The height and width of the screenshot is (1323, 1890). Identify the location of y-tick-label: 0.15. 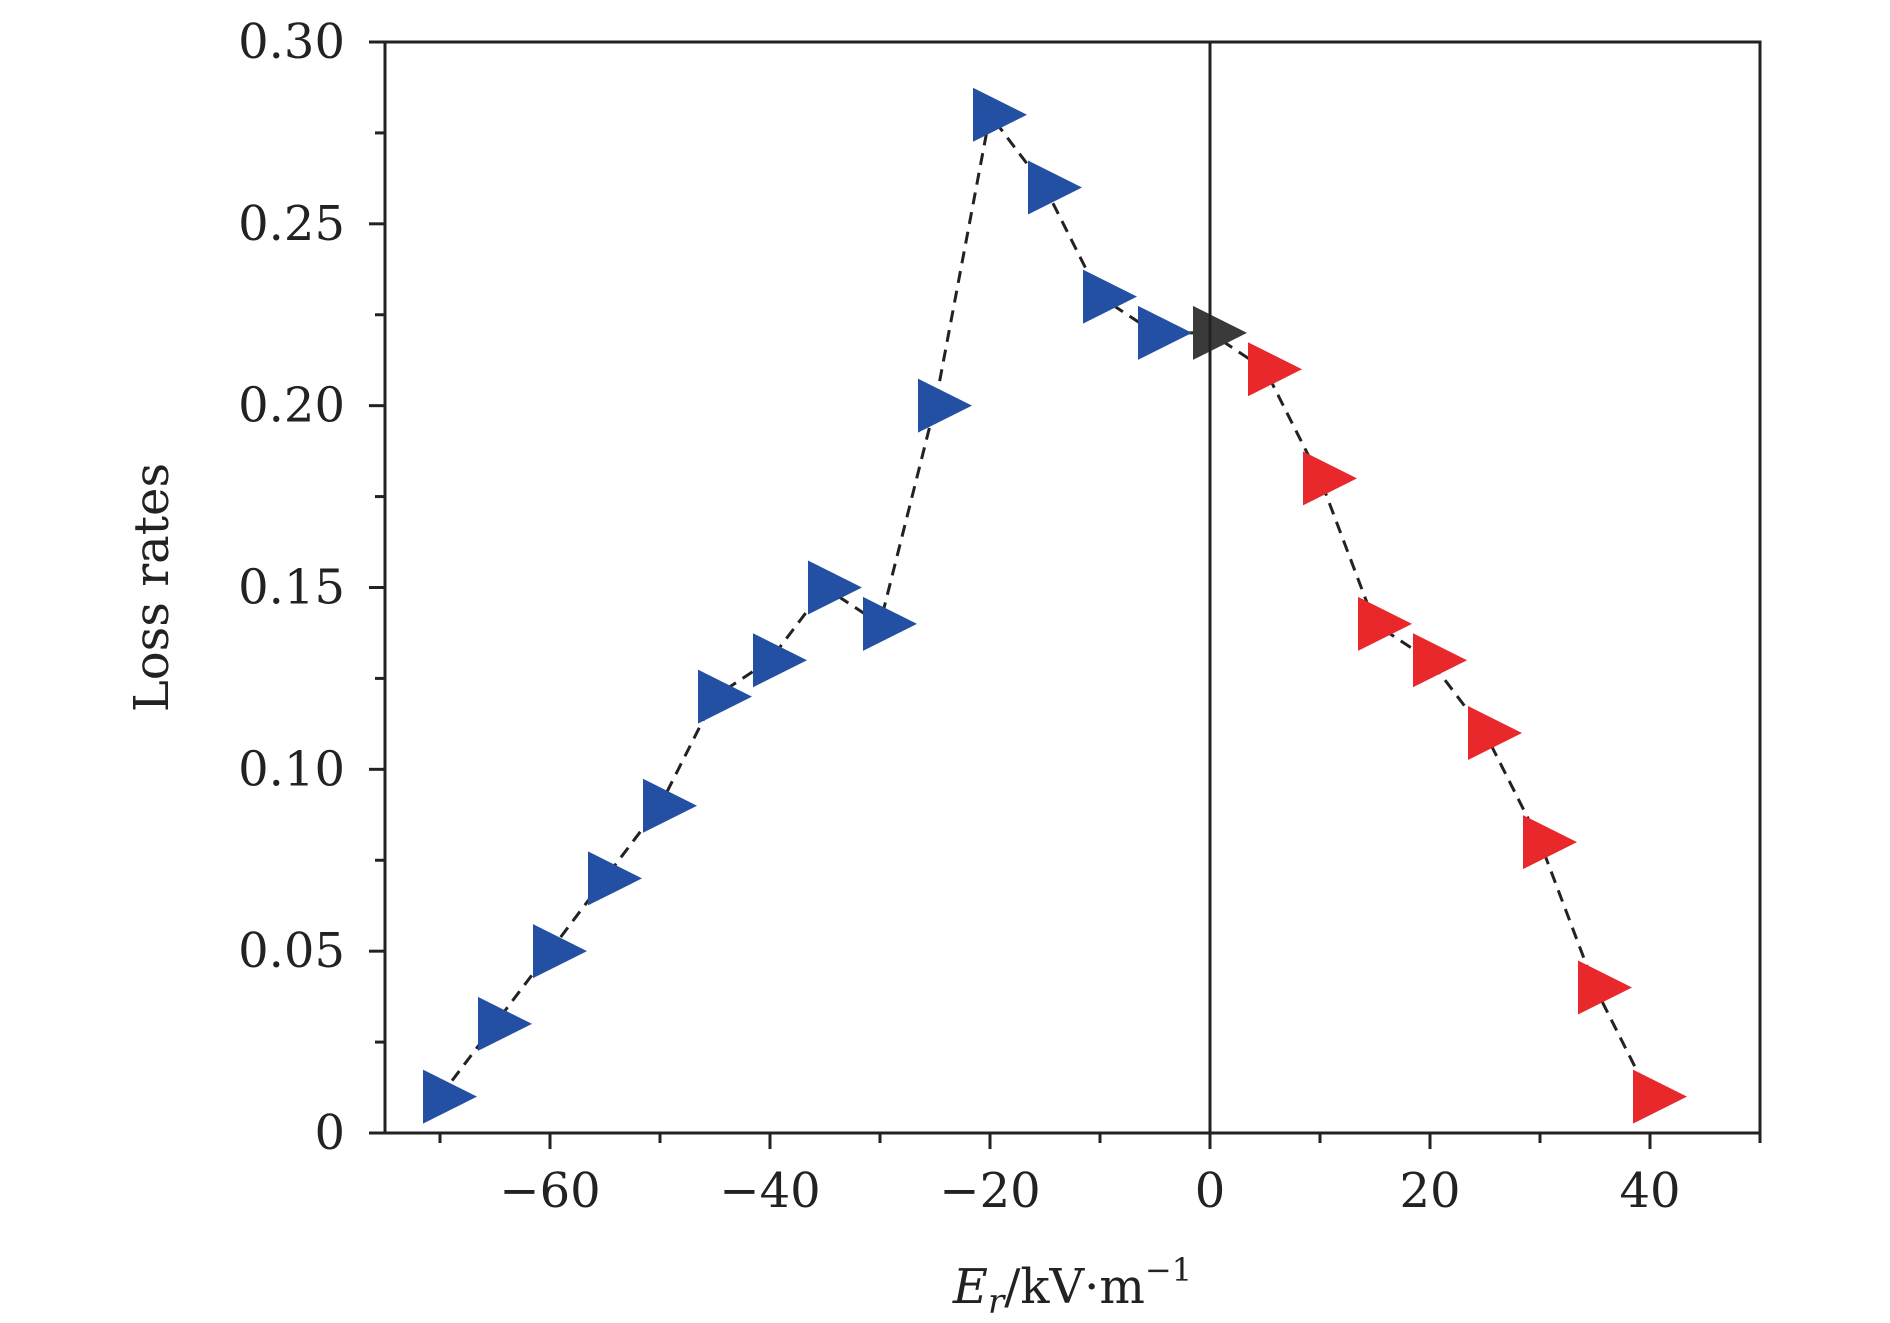
(291, 588).